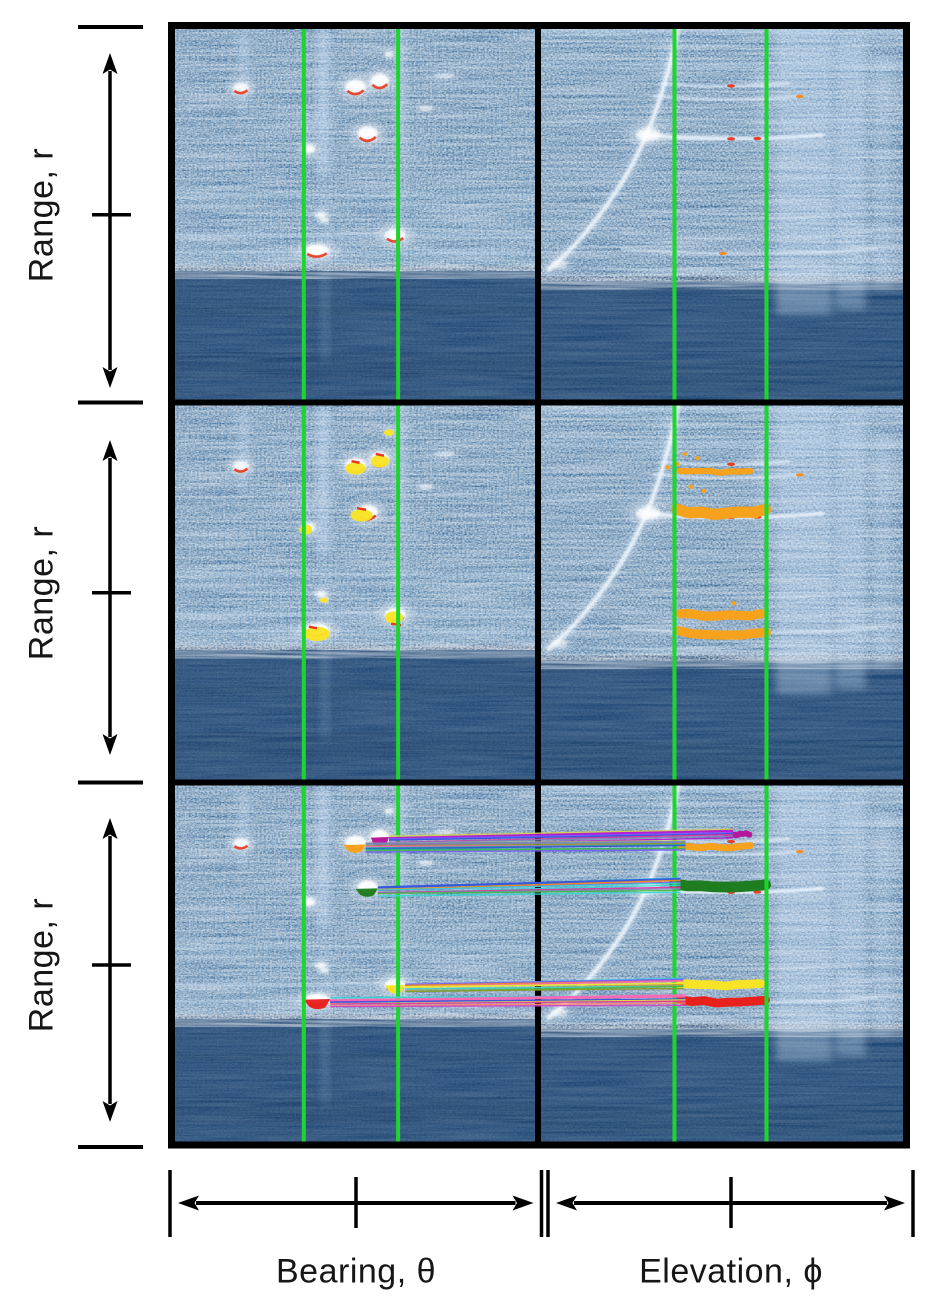 This screenshot has height=1306, width=936. I want to click on sonar-panel-row2-elevation, so click(722, 592).